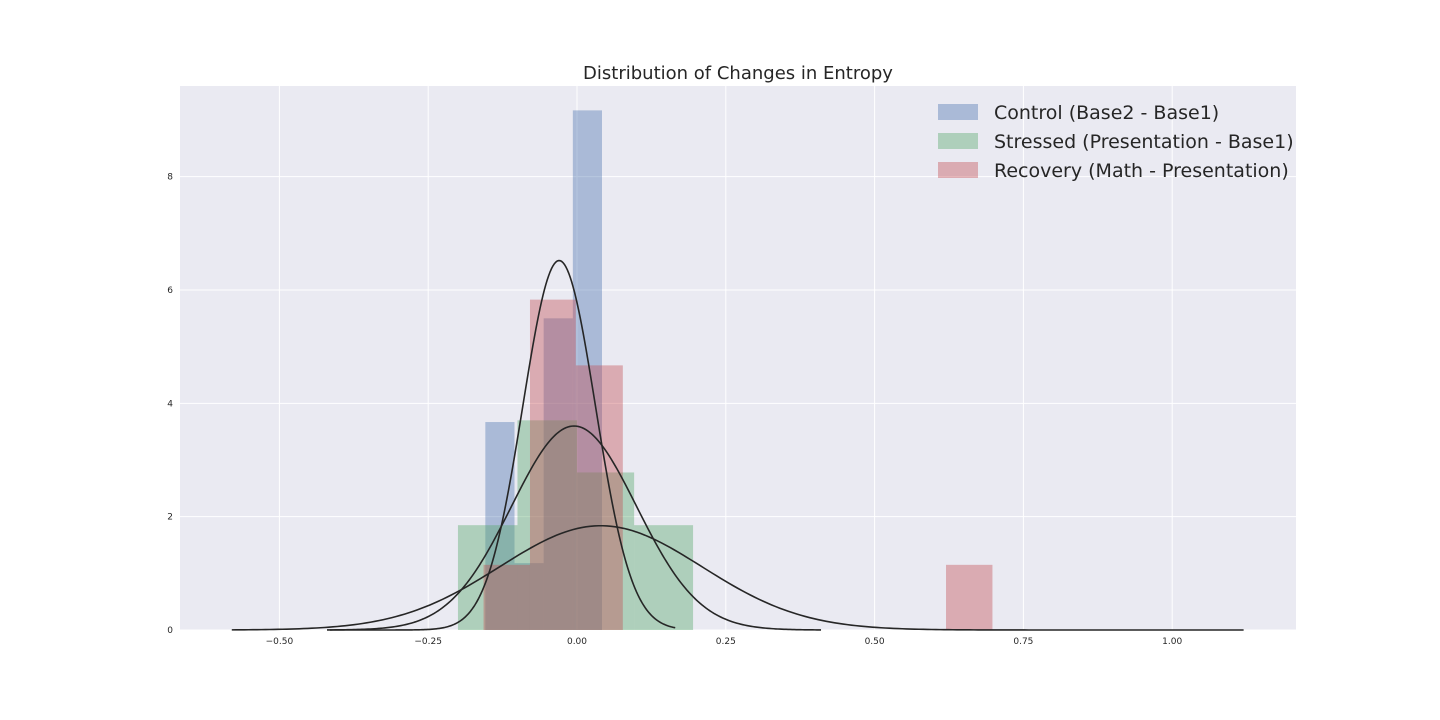 The image size is (1440, 720). Describe the element at coordinates (428, 642) in the screenshot. I see `x-tick-label-1: −0.25` at that location.